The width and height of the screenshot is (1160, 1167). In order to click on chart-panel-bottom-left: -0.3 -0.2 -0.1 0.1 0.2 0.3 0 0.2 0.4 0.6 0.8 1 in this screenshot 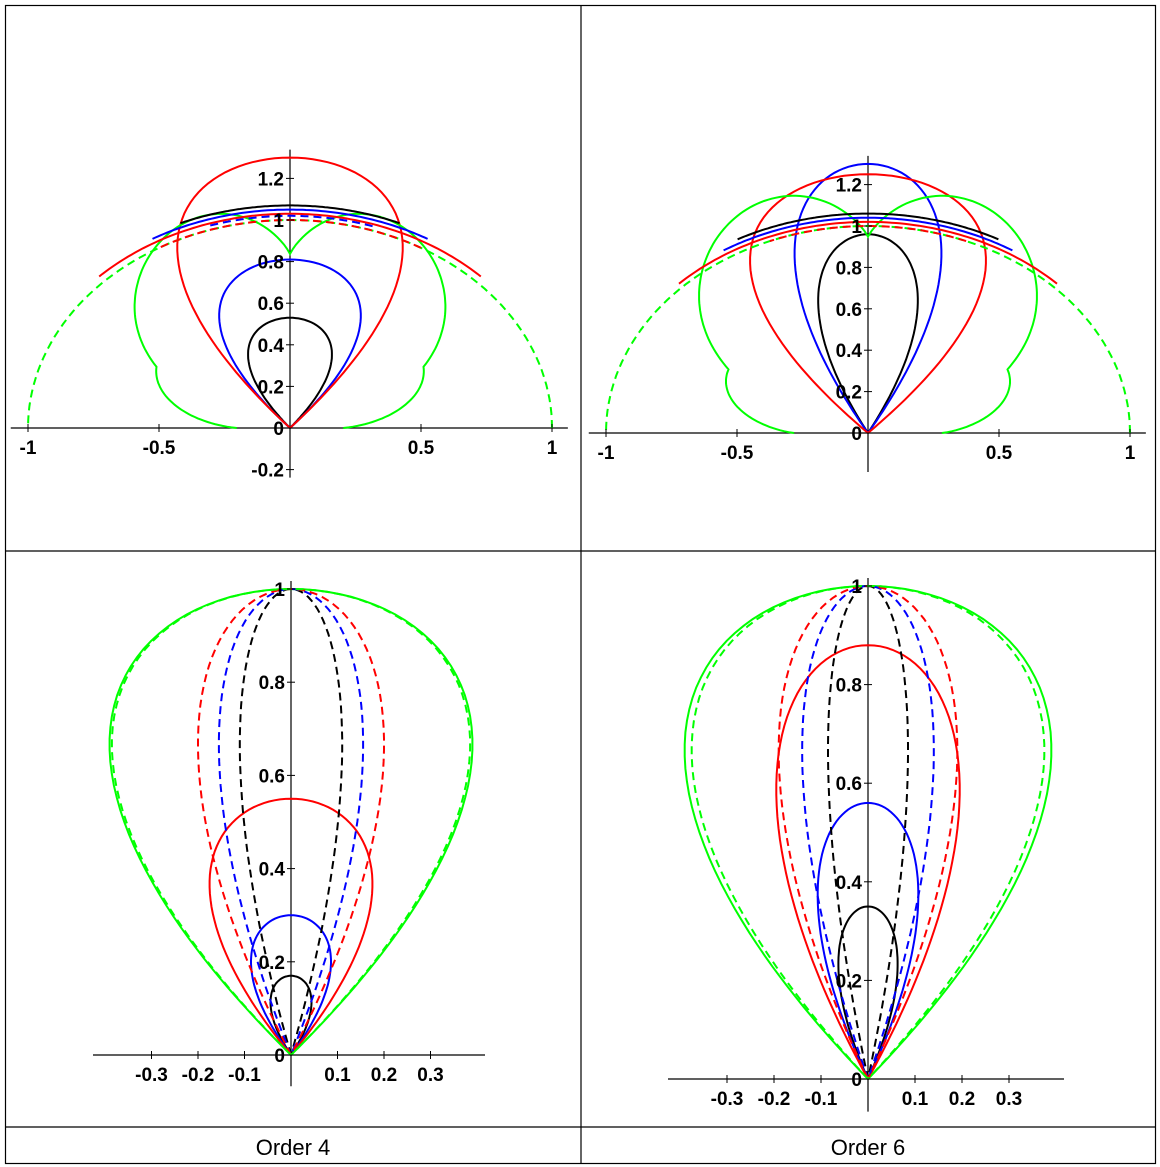, I will do `click(289, 833)`.